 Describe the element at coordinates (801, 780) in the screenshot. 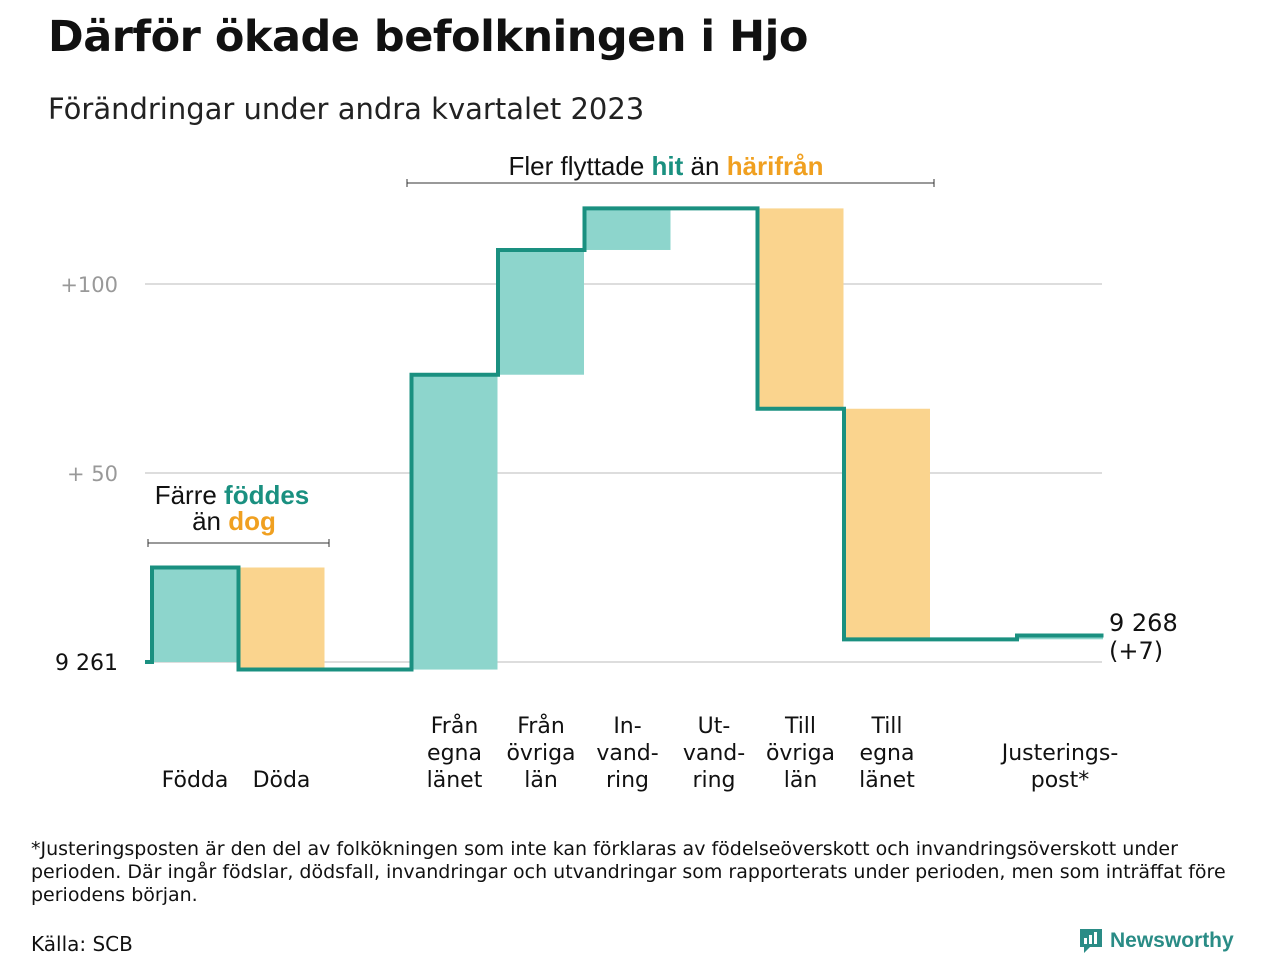

I see `category-label-7-2: län` at that location.